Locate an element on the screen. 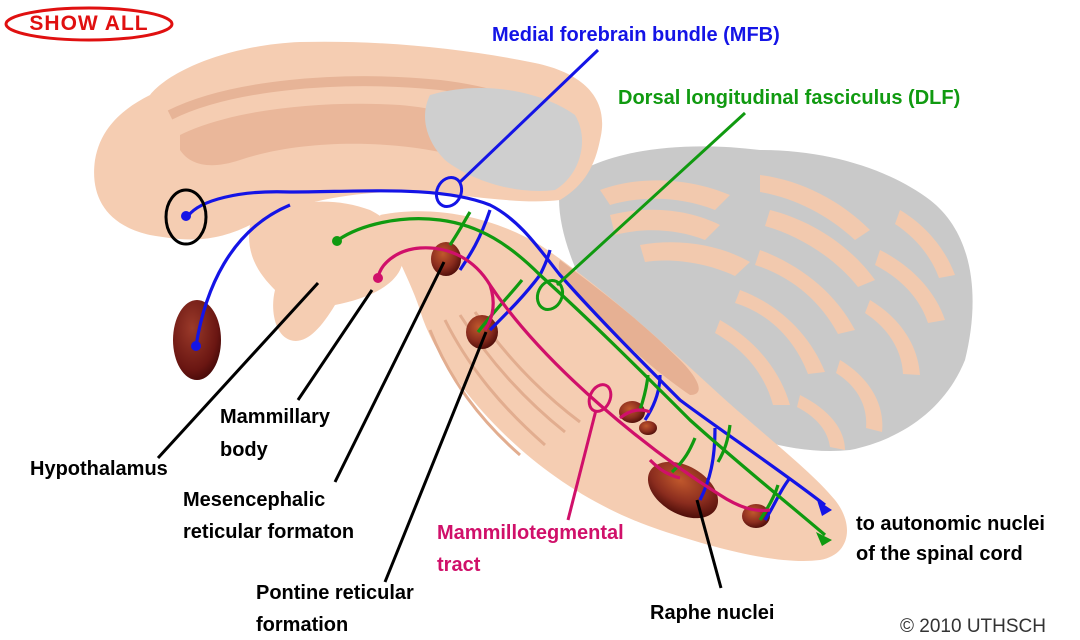 Image resolution: width=1080 pixels, height=640 pixels. mfb-origin-dot is located at coordinates (186, 216).